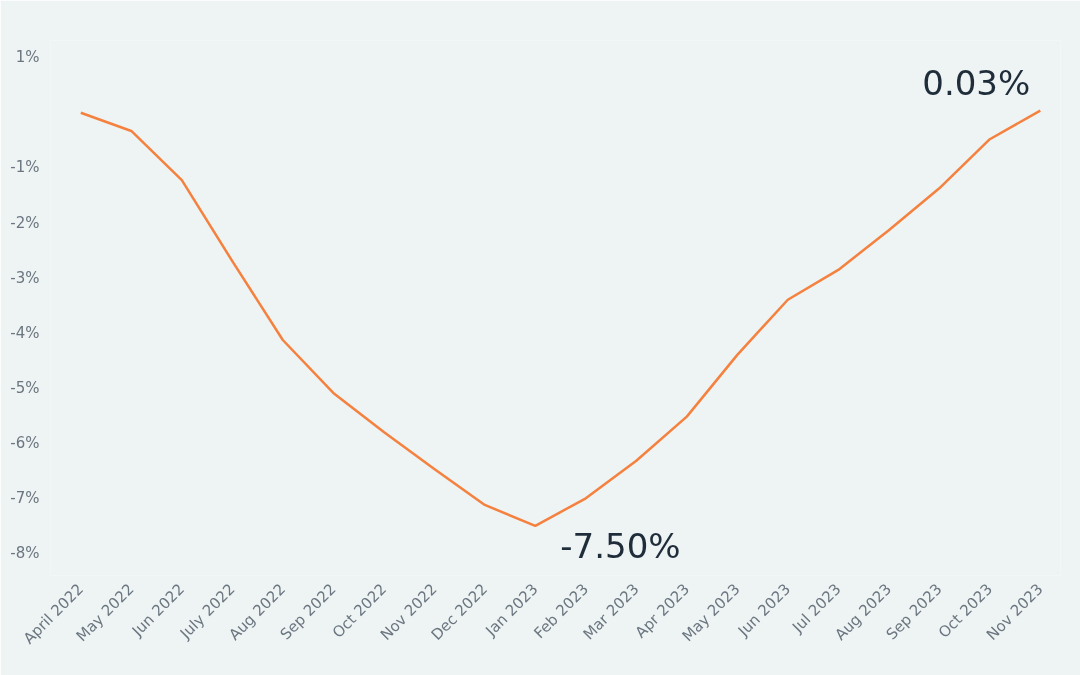 The height and width of the screenshot is (675, 1080). Describe the element at coordinates (25, 277) in the screenshot. I see `y-tick-label: -3%` at that location.